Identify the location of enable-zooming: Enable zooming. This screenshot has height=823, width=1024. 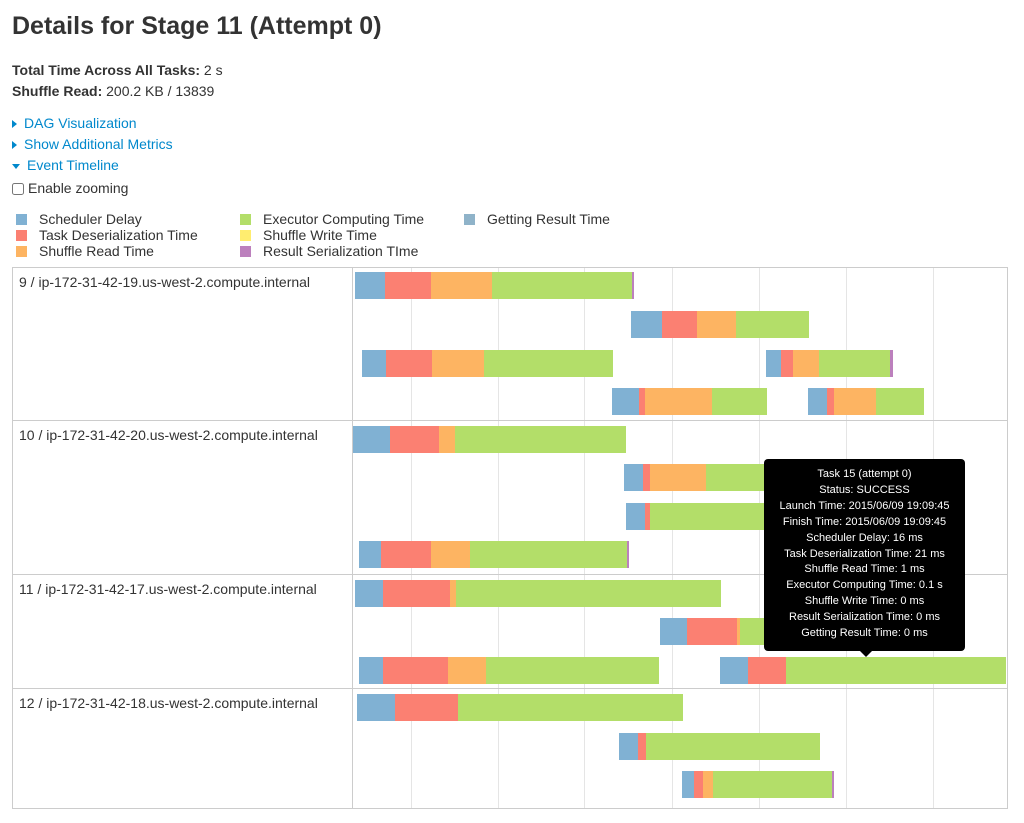
(70, 188).